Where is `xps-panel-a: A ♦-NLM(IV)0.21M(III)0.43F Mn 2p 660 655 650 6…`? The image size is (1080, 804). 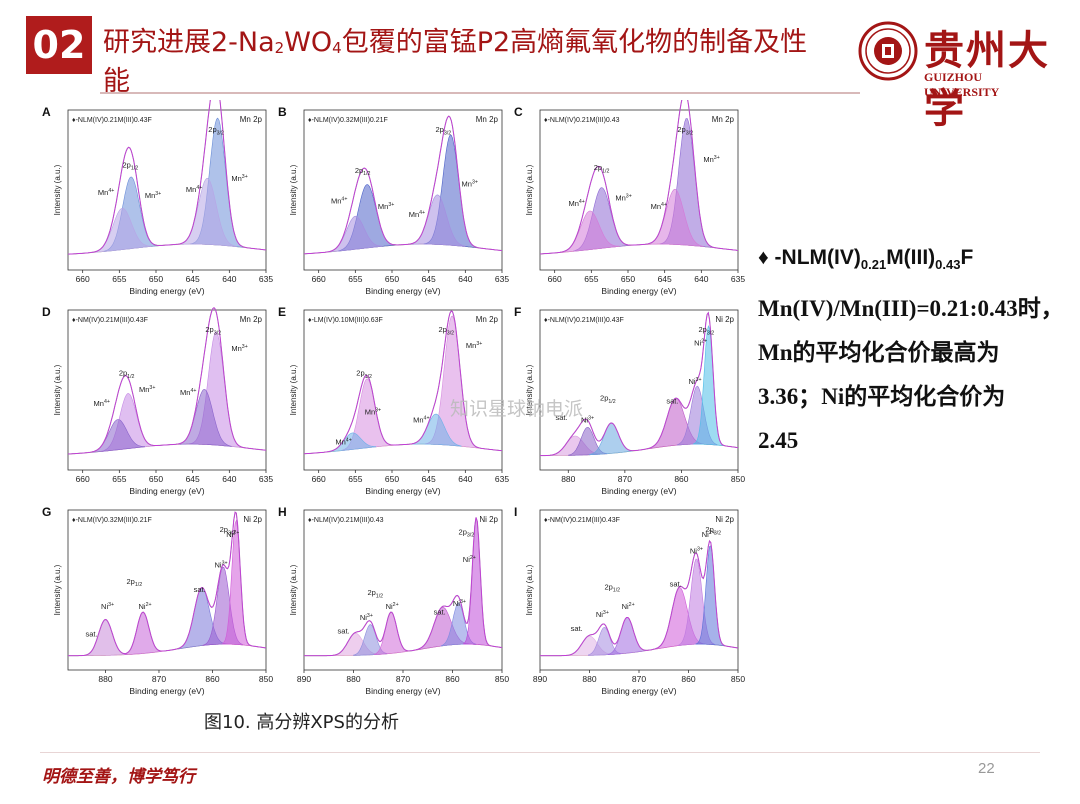 xps-panel-a: A ♦-NLM(IV)0.21M(III)0.43F Mn 2p 660 655 650 6… is located at coordinates (156, 199).